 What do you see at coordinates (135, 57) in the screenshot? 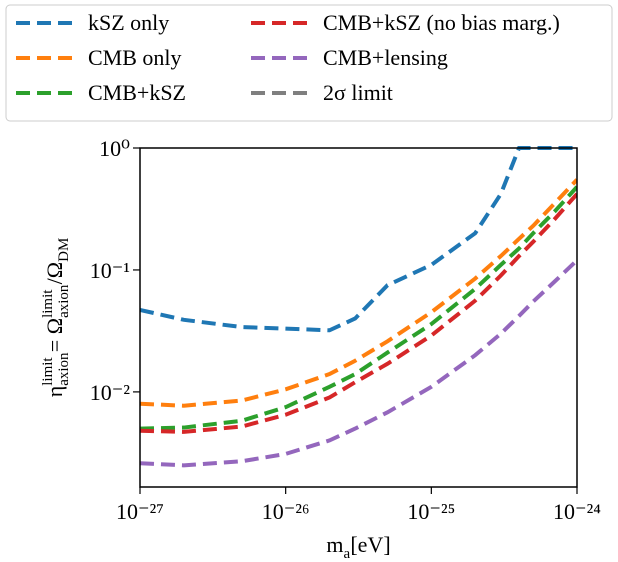
I see `legend-label: CMB only` at bounding box center [135, 57].